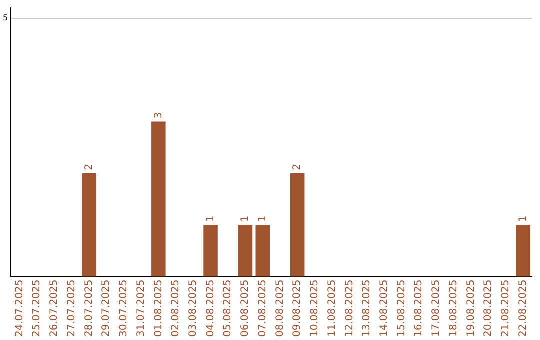 This screenshot has height=340, width=540. What do you see at coordinates (54, 309) in the screenshot?
I see `x-tick-label: 26.07.2025` at bounding box center [54, 309].